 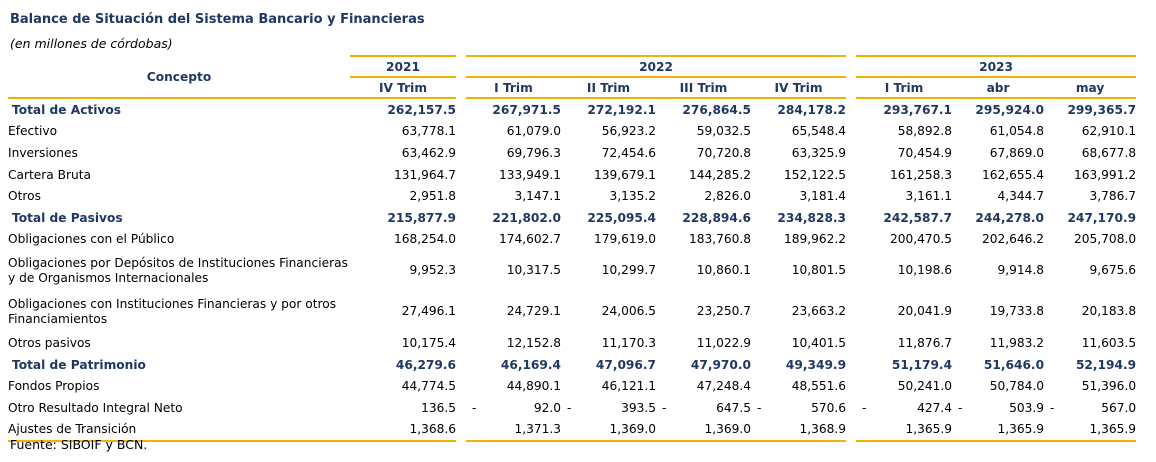 What do you see at coordinates (526, 109) in the screenshot?
I see `value-cell: 267,971.5` at bounding box center [526, 109].